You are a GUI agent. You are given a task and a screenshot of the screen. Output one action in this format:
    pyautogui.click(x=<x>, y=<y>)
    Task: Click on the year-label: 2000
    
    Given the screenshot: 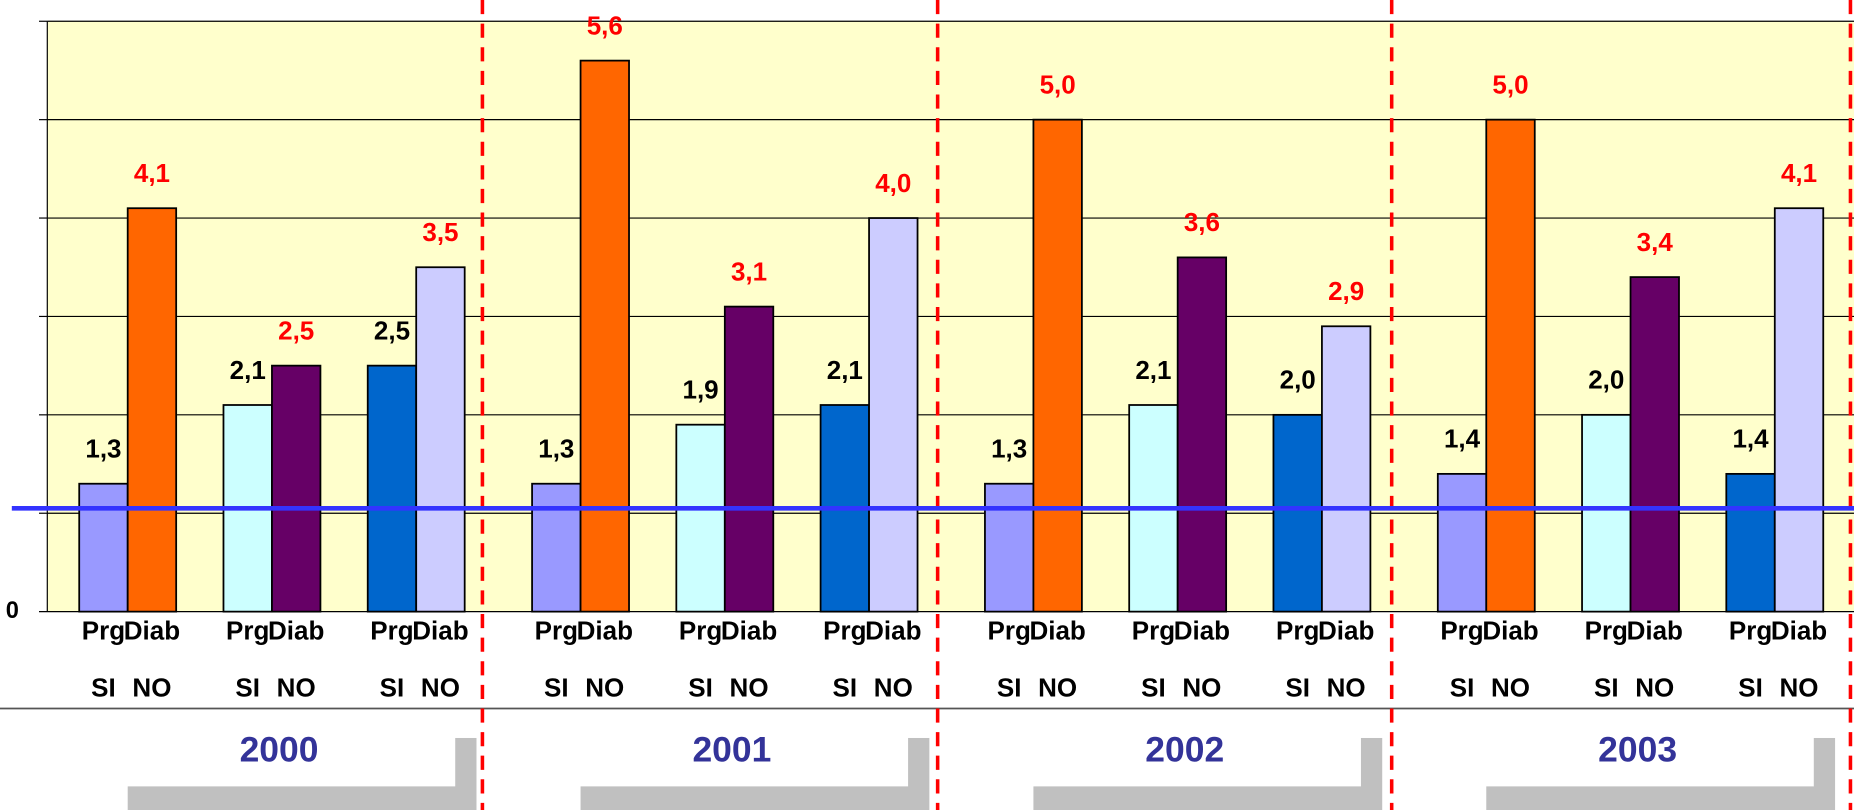 What is the action you would take?
    pyautogui.click(x=279, y=750)
    